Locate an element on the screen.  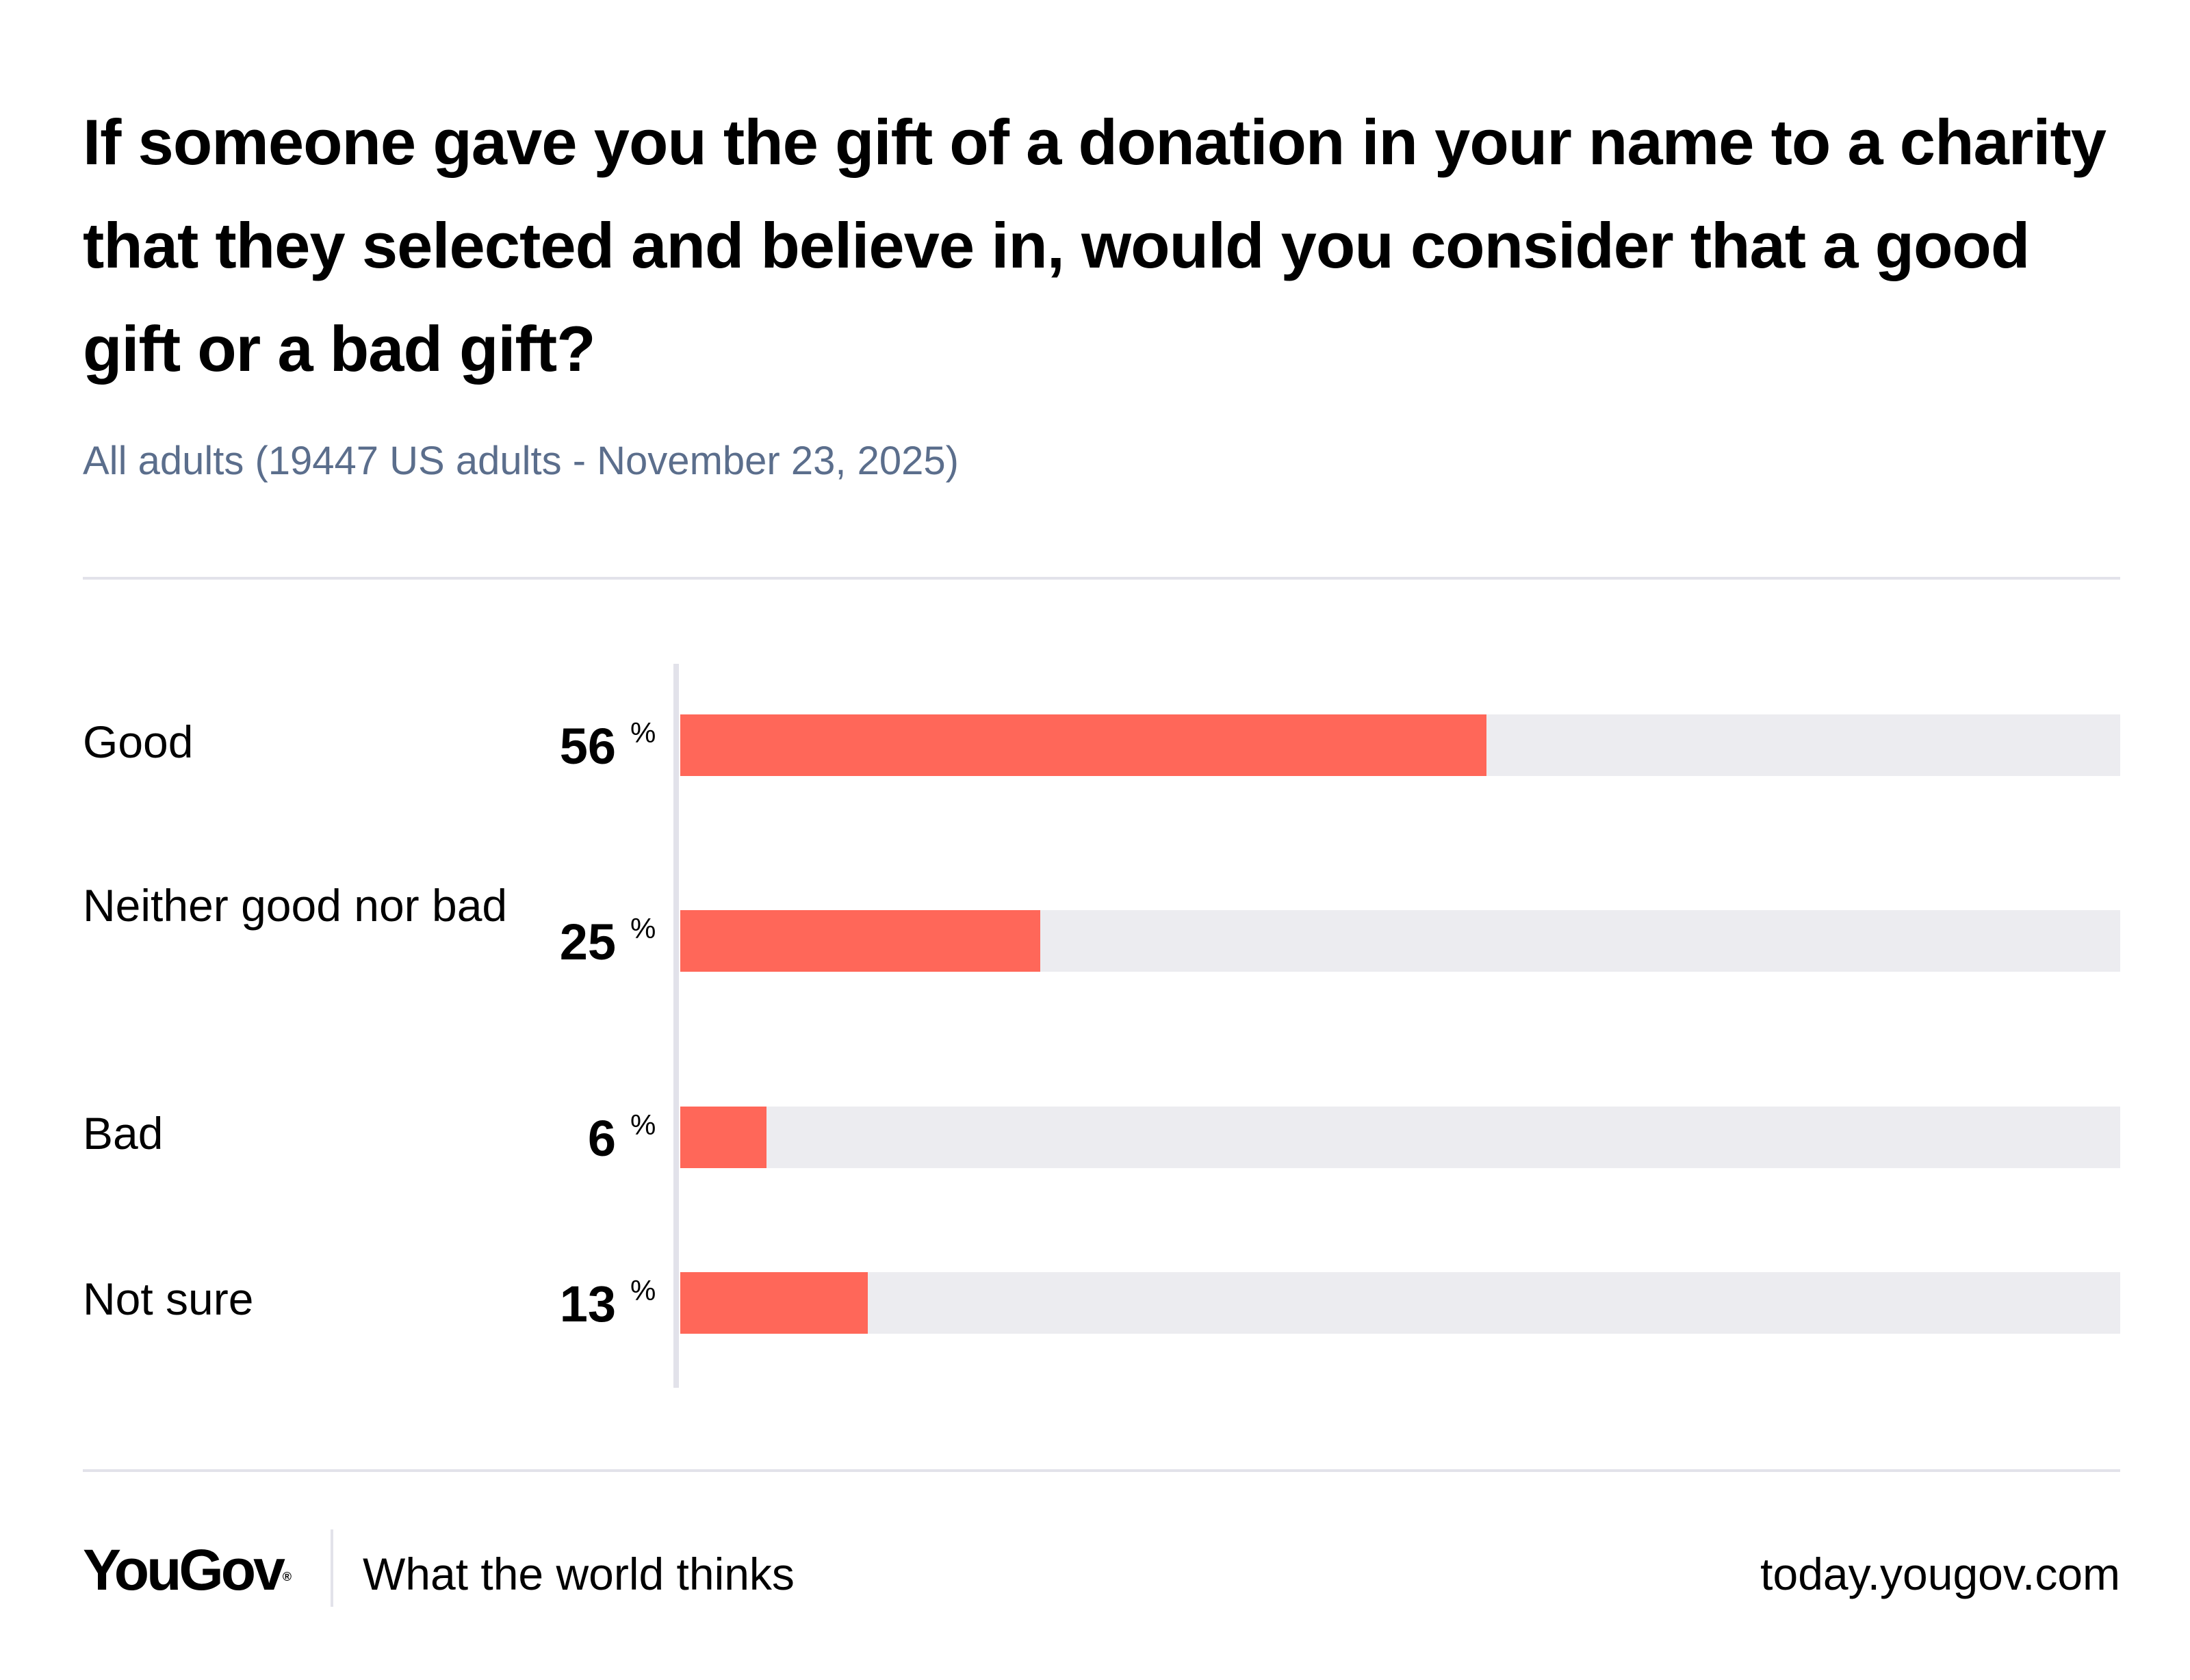
footer-divider is located at coordinates (332, 1568).